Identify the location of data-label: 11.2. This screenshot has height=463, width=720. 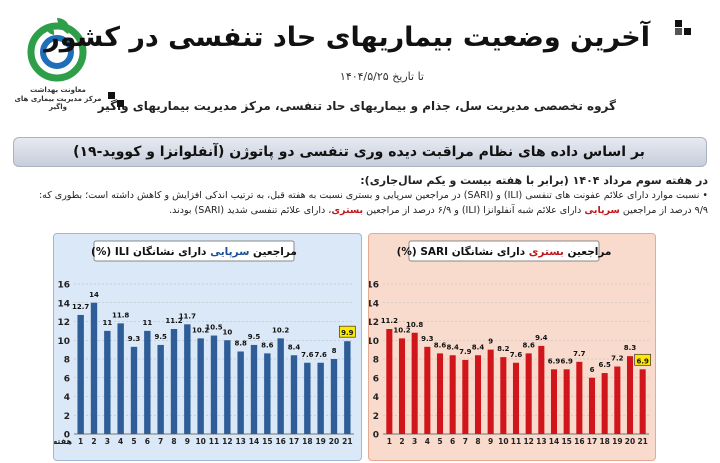
(389, 321).